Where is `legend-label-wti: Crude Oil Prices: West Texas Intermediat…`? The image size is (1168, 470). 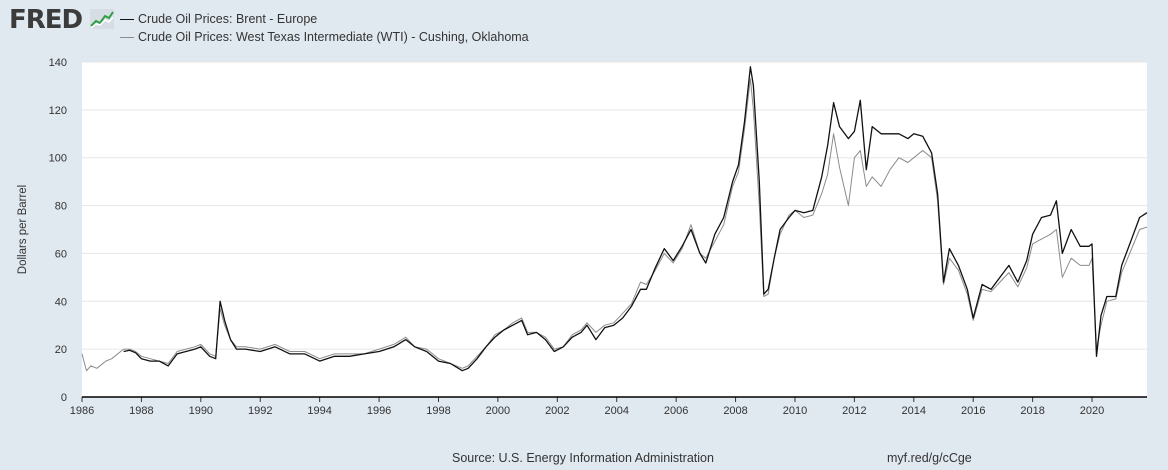 legend-label-wti: Crude Oil Prices: West Texas Intermediat… is located at coordinates (333, 37).